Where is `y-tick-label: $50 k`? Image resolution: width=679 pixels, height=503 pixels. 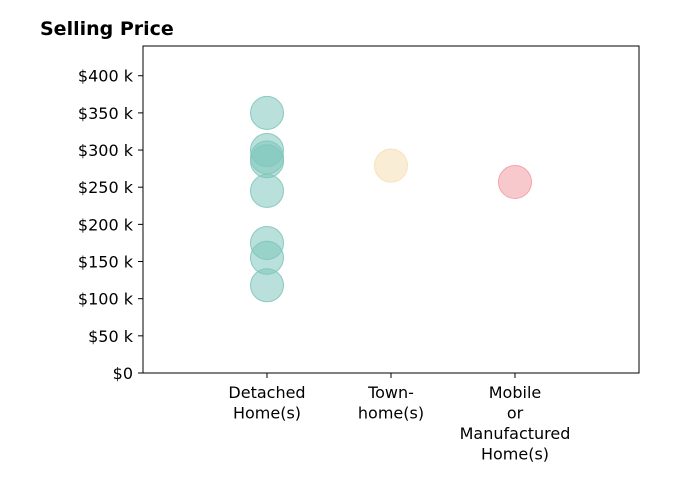
y-tick-label: $50 k is located at coordinates (111, 336).